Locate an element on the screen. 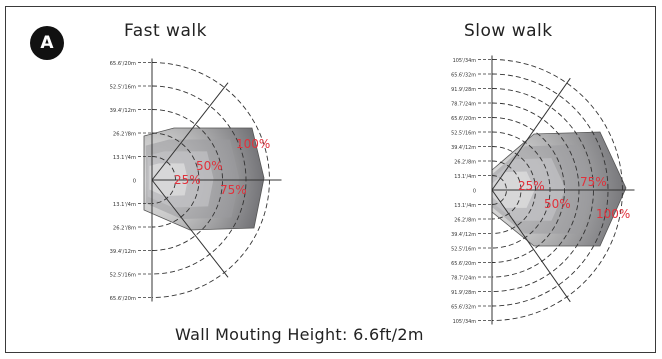  fast-walk-title: Fast walk is located at coordinates (165, 31).